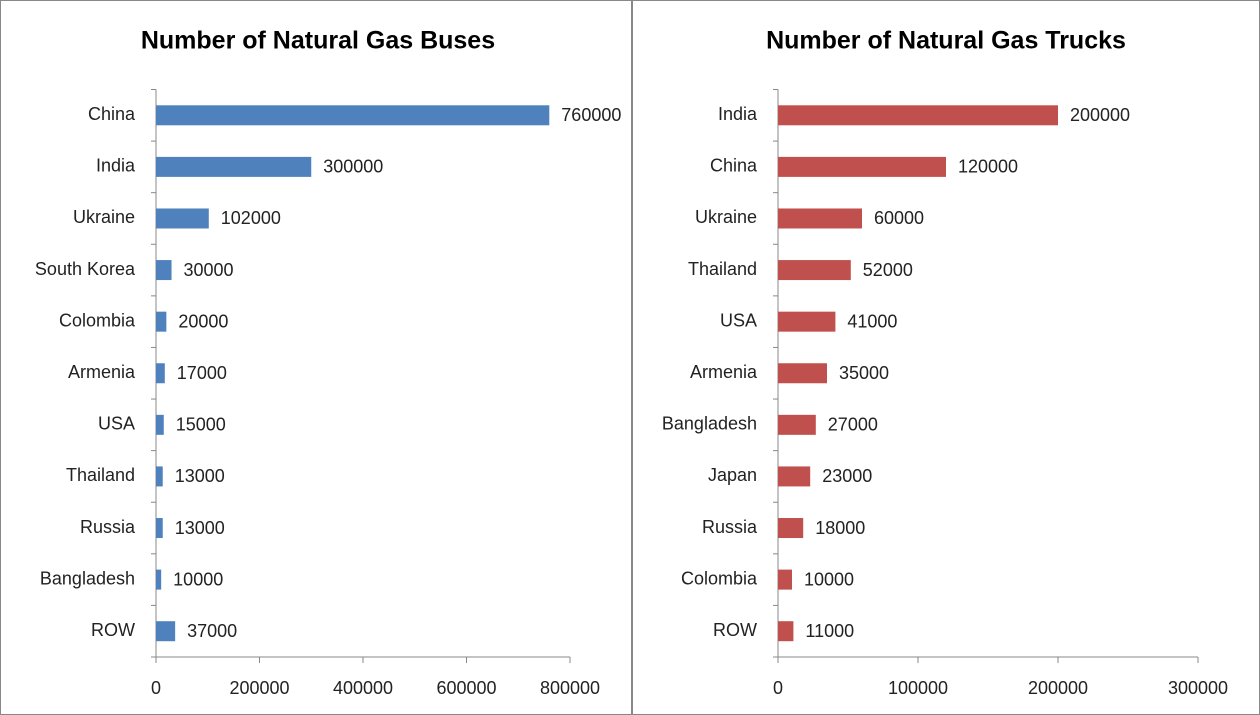 This screenshot has width=1260, height=715. What do you see at coordinates (732, 475) in the screenshot?
I see `y-tick-label: Japan` at bounding box center [732, 475].